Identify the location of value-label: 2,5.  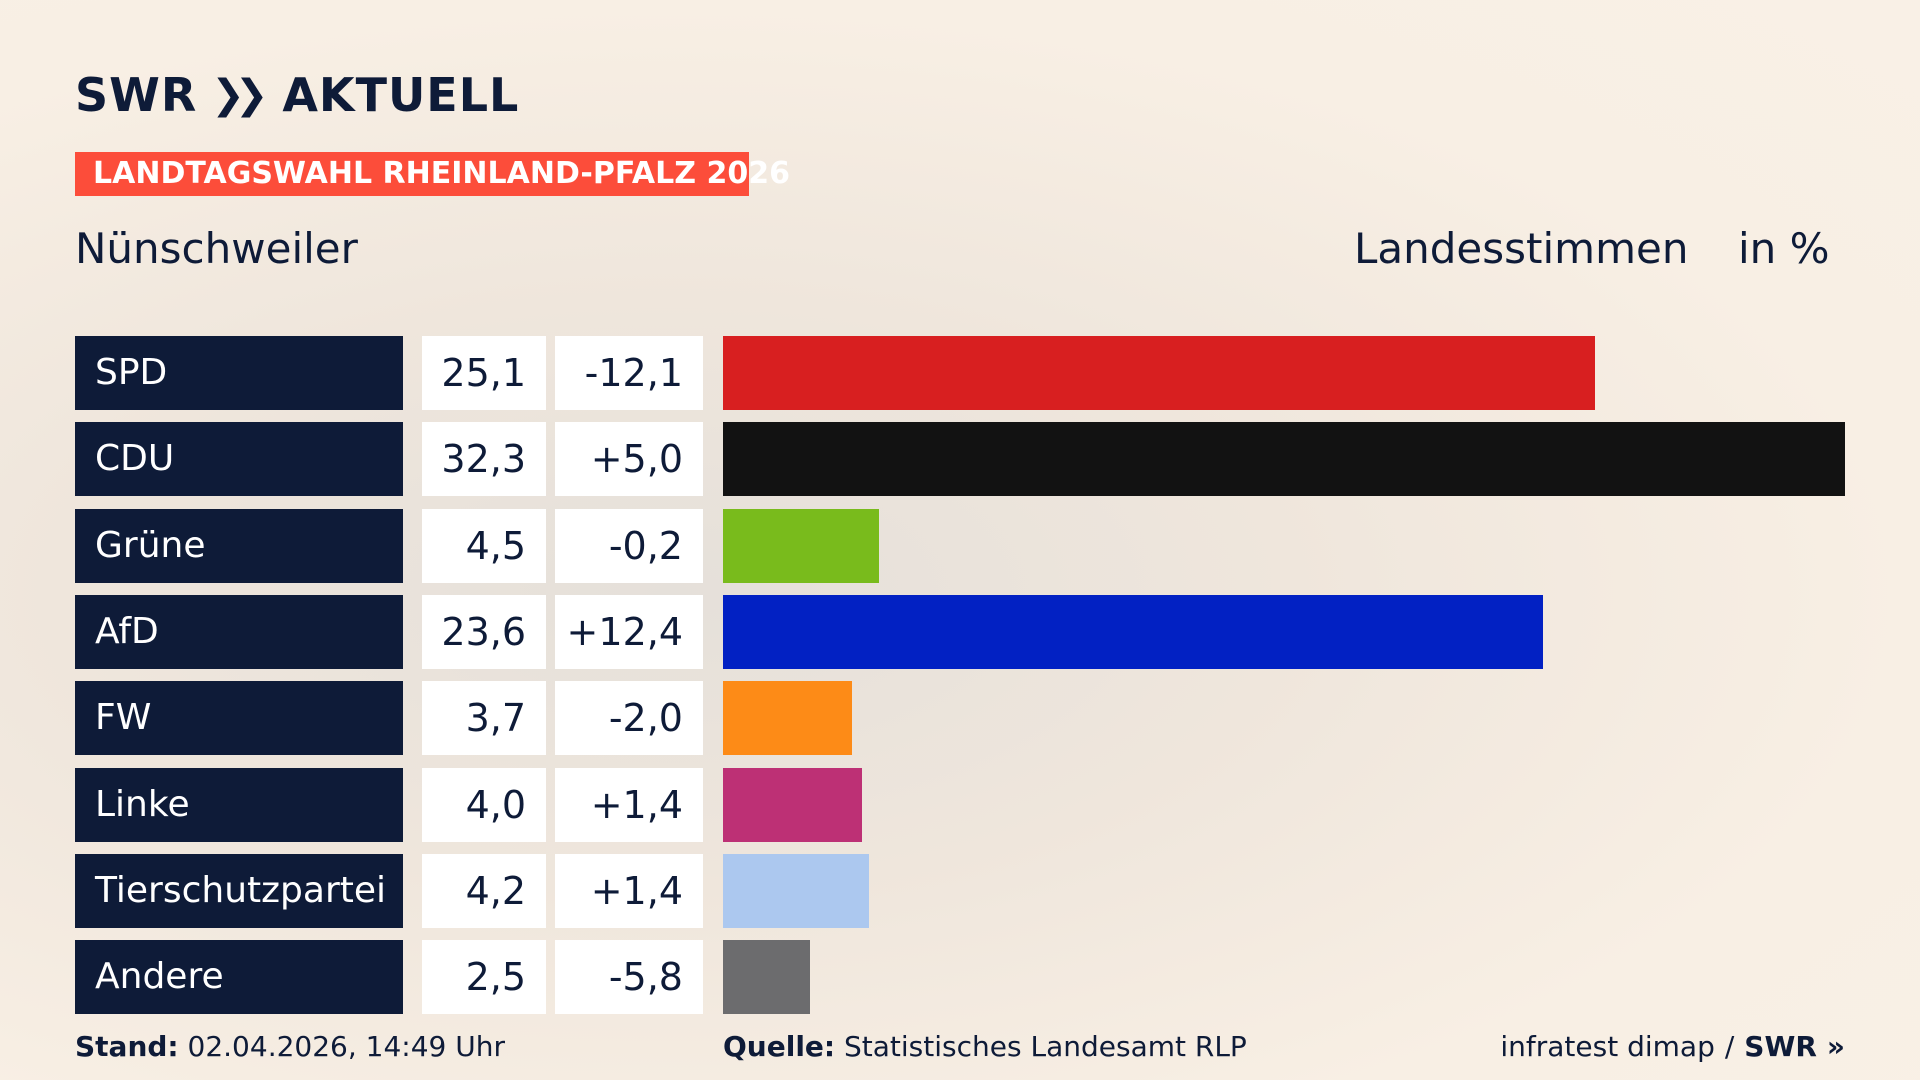
(484, 977).